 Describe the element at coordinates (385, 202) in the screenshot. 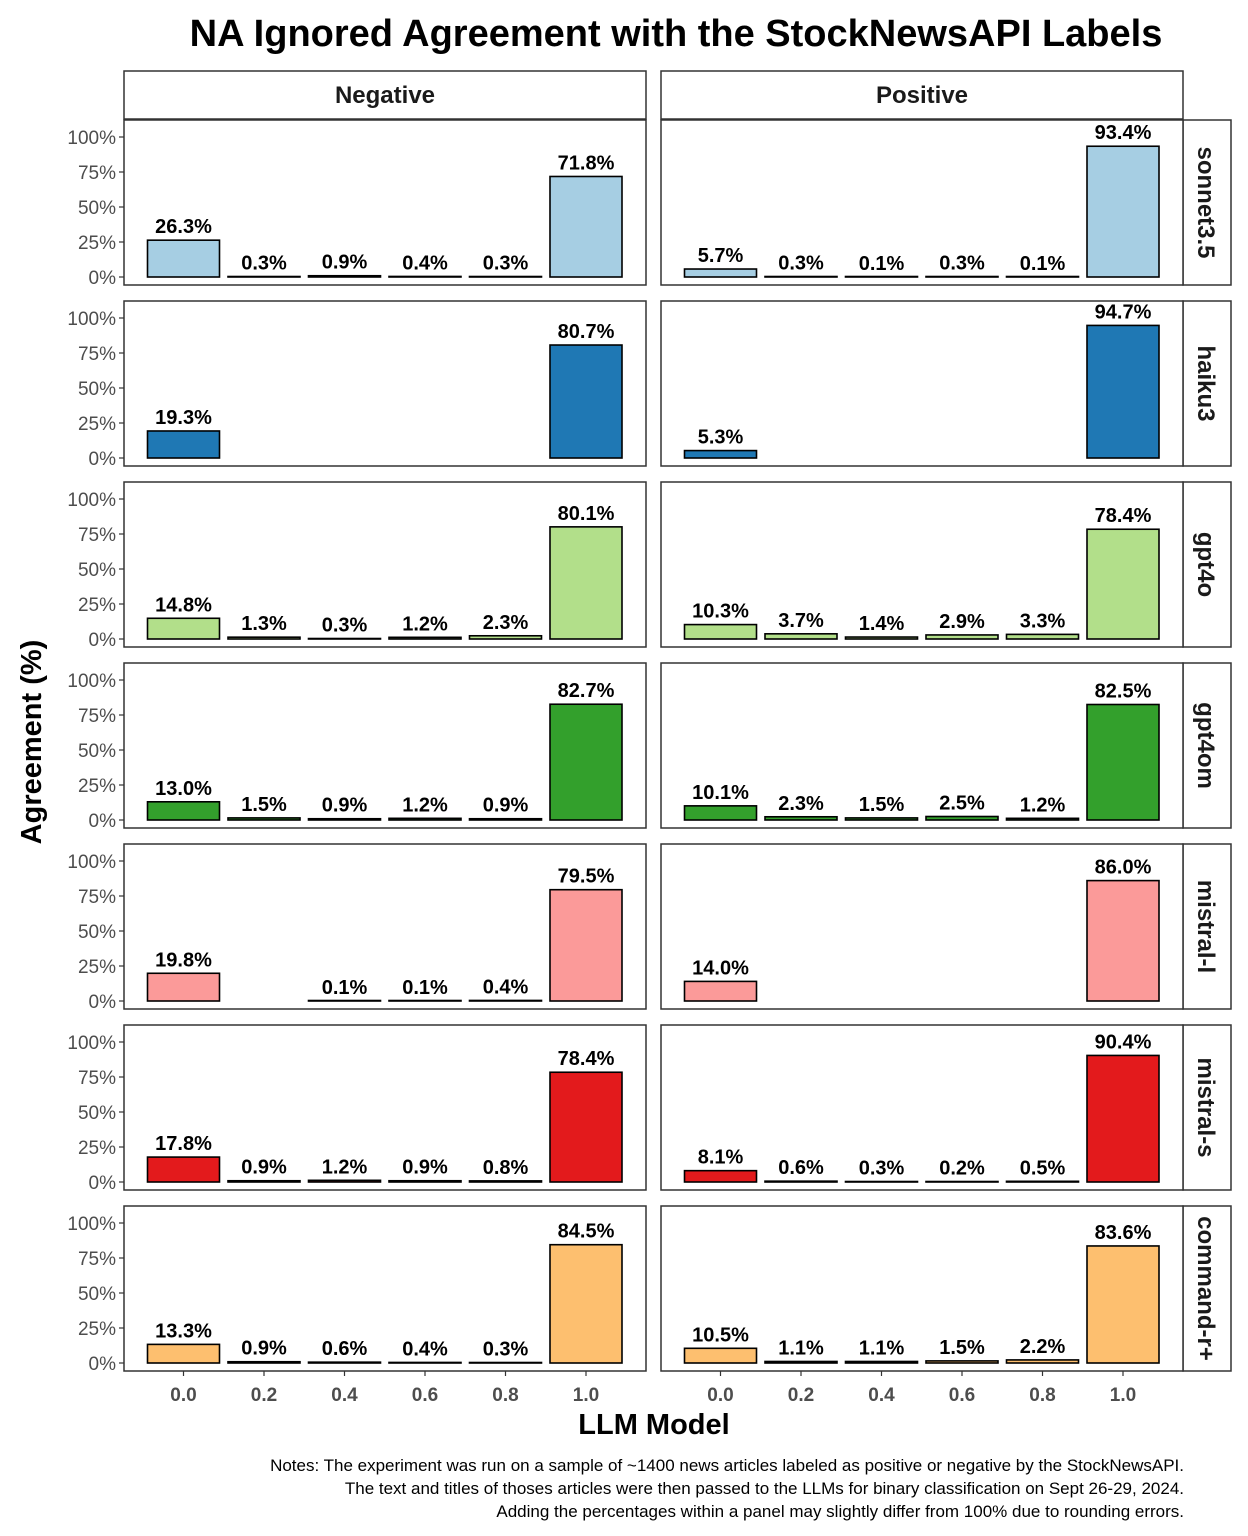

I see `panel-sonnet3-5-negative: 26.3% 0.3% 0.9% 0.4% 0.3% 71.8%` at that location.